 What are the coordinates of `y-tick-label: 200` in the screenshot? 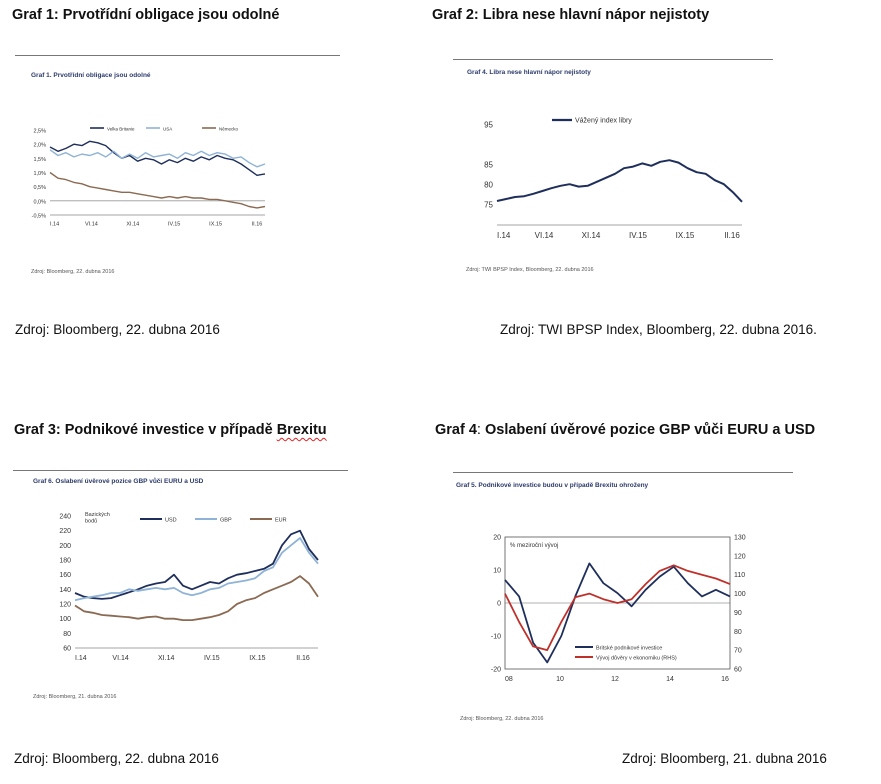 It's located at (65, 546).